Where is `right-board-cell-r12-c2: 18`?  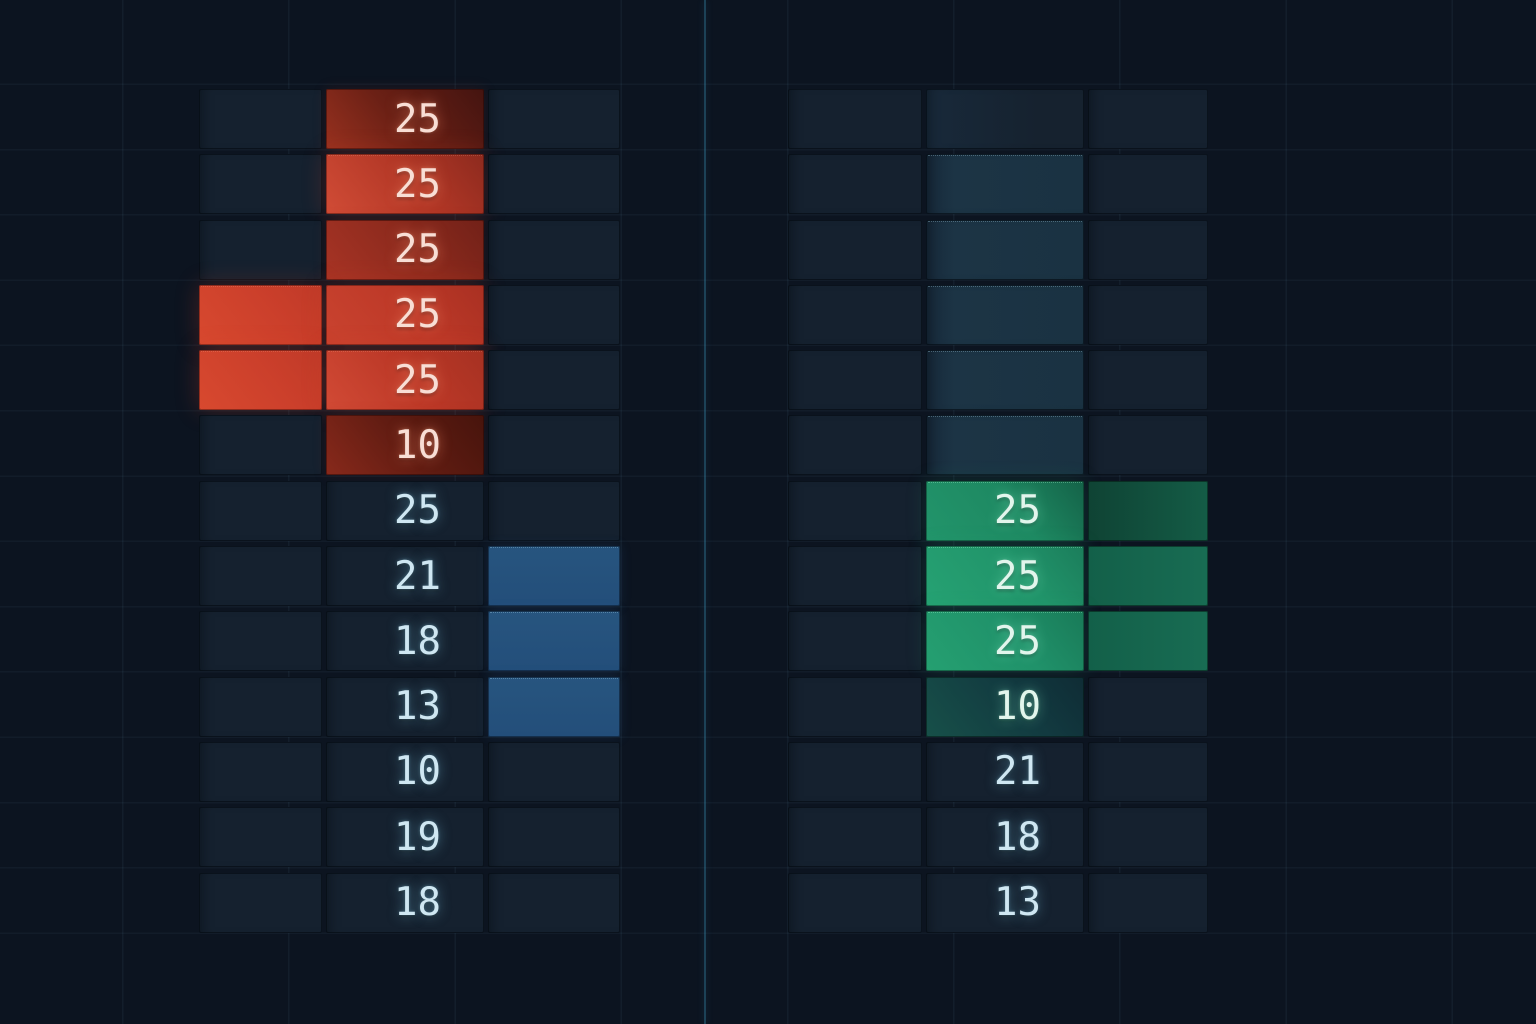
right-board-cell-r12-c2: 18 is located at coordinates (1005, 837).